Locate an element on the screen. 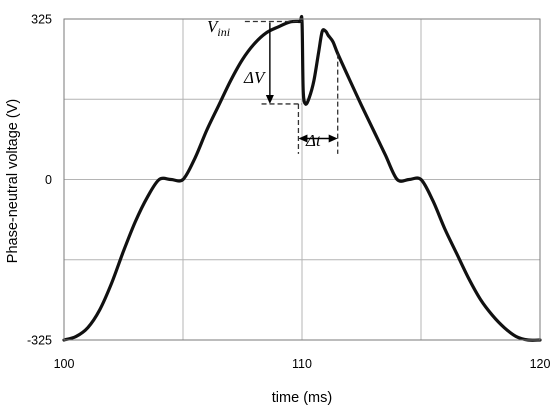 This screenshot has width=550, height=412. delta-v-arrowhead is located at coordinates (269, 99).